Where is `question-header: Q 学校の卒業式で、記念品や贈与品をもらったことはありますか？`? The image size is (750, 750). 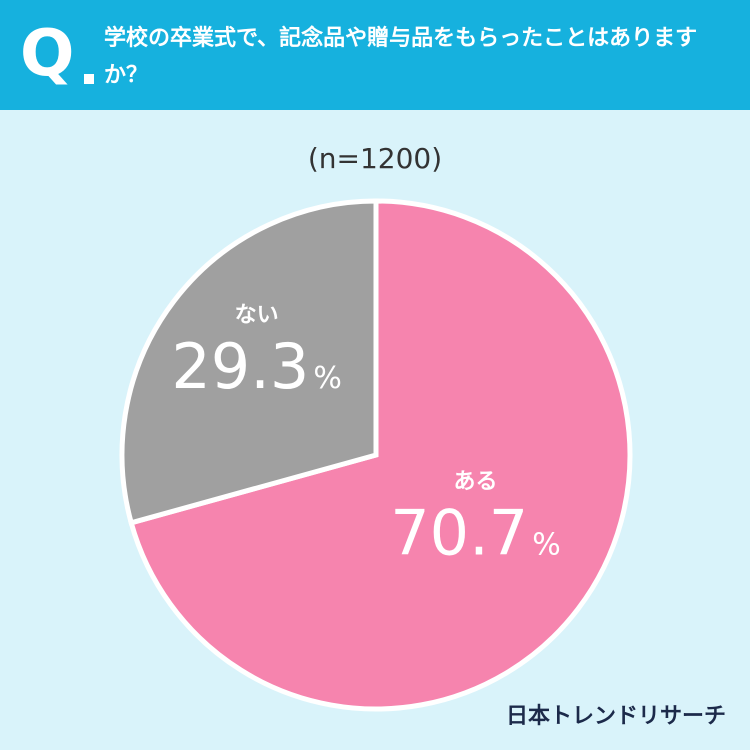
question-header: Q 学校の卒業式で、記念品や贈与品をもらったことはありますか？ is located at coordinates (375, 55).